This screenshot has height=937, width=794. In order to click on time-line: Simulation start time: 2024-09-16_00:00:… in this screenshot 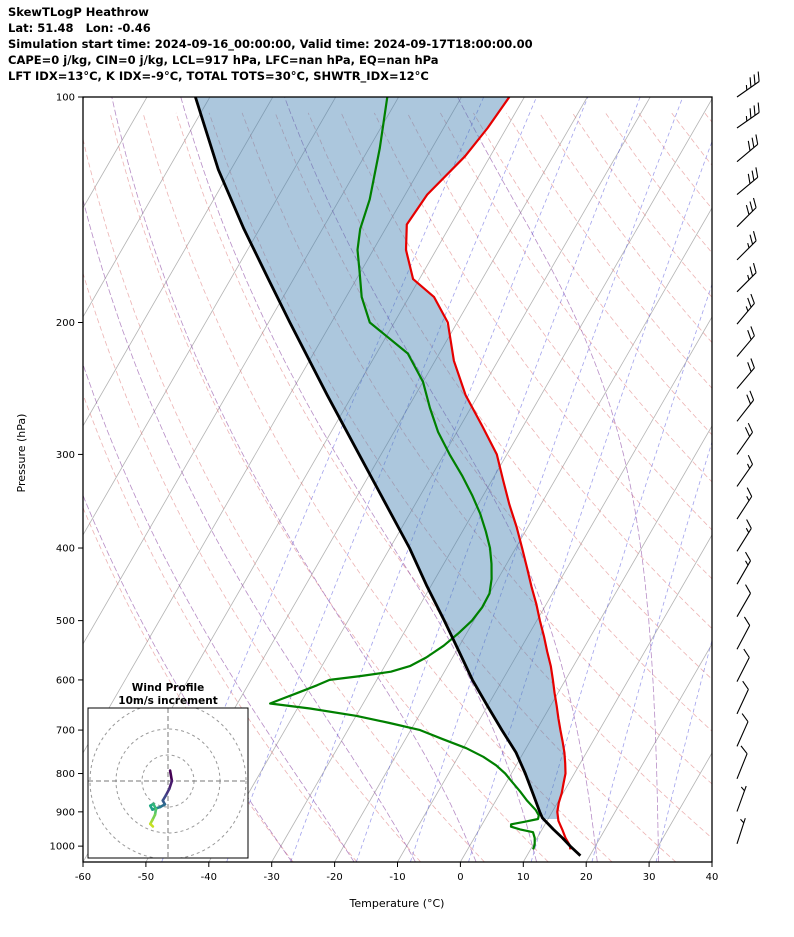, I will do `click(270, 44)`.